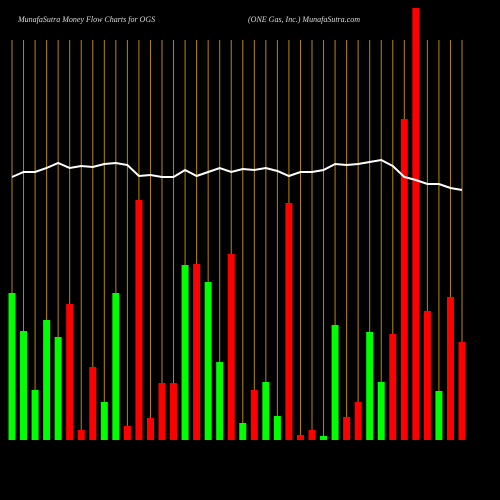 Image resolution: width=500 pixels, height=500 pixels. Describe the element at coordinates (304, 19) in the screenshot. I see `chart-subtitle: (ONE Gas, Inc.) MunafaSutra.com` at that location.